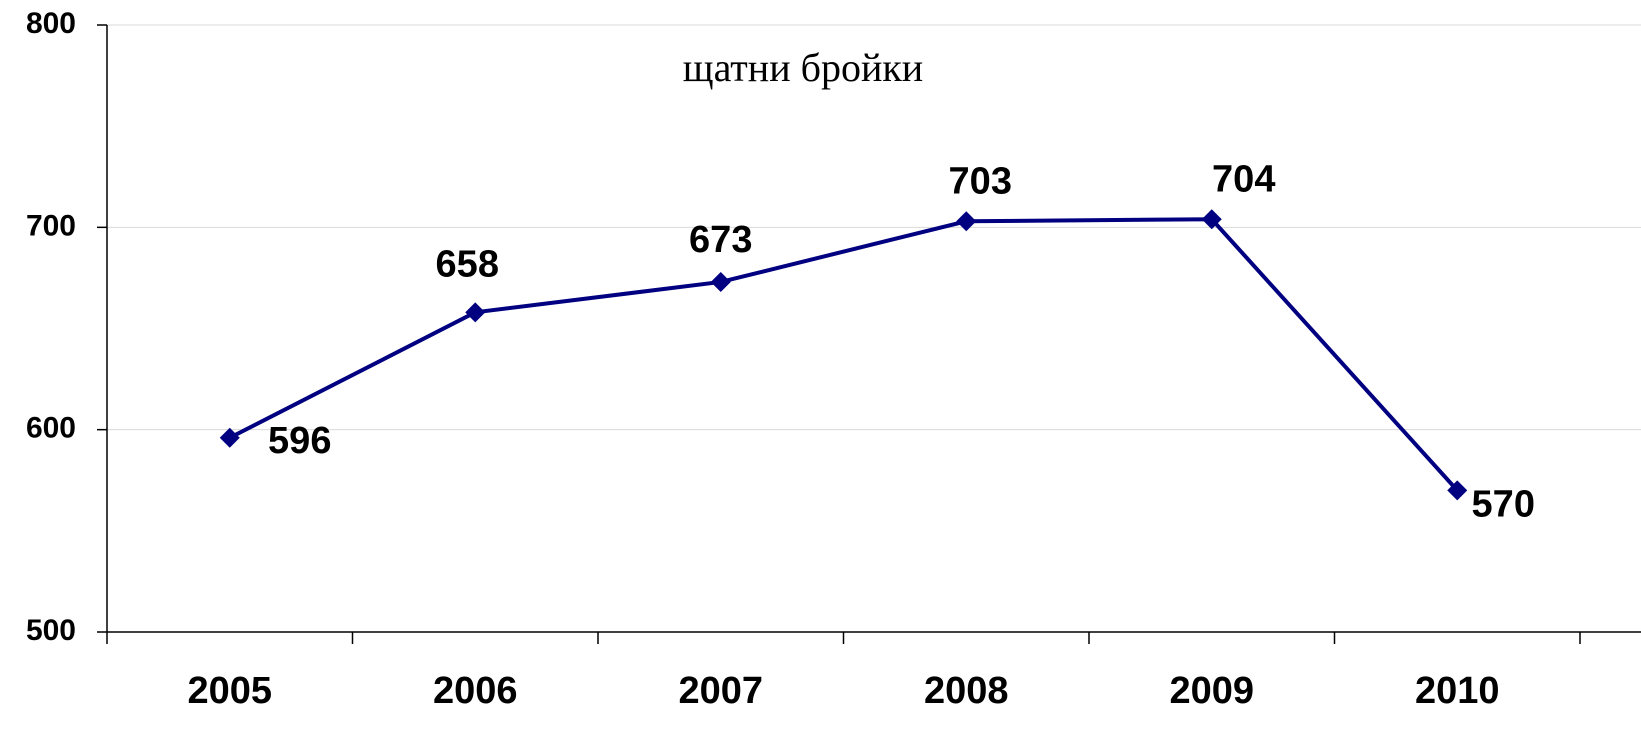  Describe the element at coordinates (980, 181) in the screenshot. I see `data-label: 703` at that location.